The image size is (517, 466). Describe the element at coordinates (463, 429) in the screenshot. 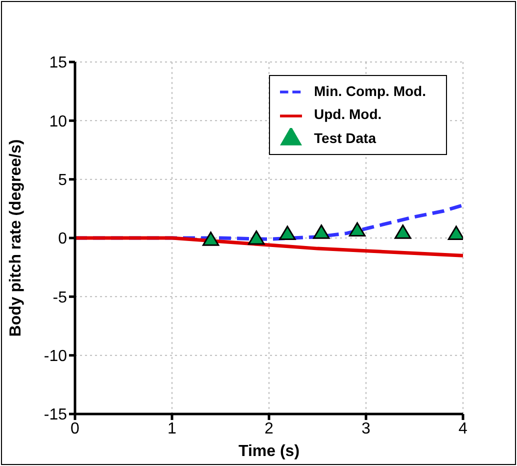

I see `x-tick-label: 4` at that location.